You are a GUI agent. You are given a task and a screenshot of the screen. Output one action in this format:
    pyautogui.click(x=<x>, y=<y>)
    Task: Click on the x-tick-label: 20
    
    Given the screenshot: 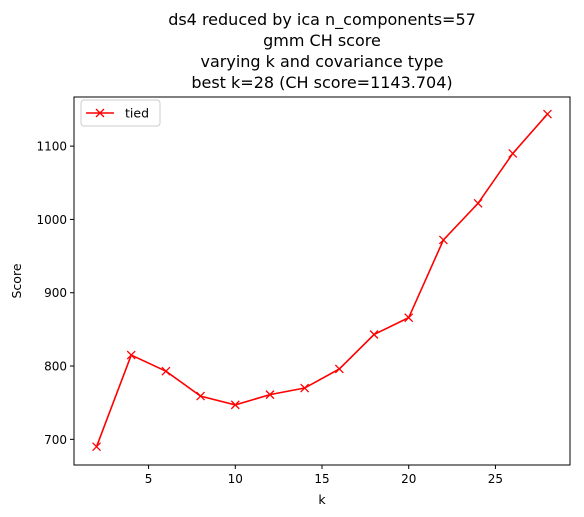 What is the action you would take?
    pyautogui.click(x=408, y=479)
    